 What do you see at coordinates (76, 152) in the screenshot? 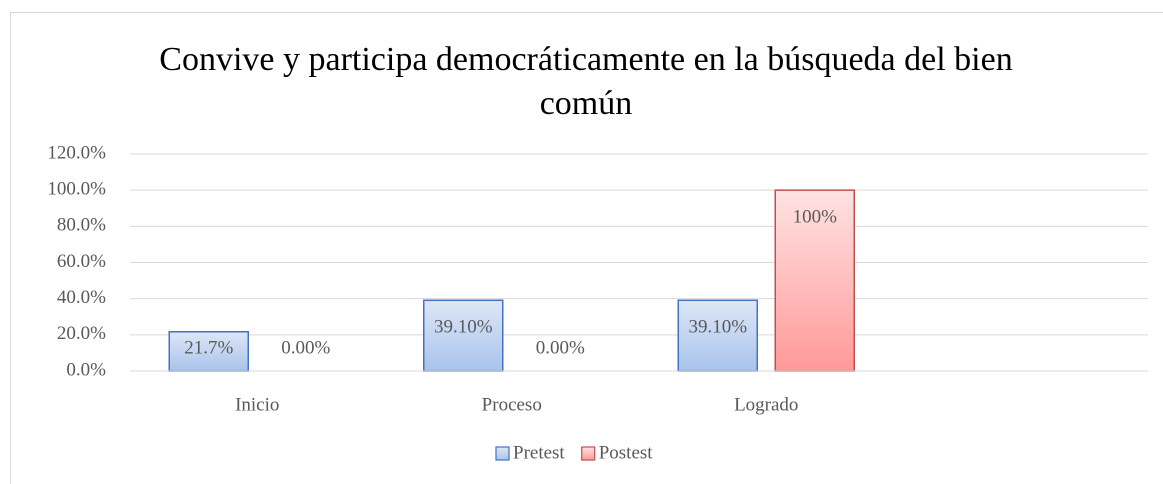
I see `y-tick-label: 120.0%` at bounding box center [76, 152].